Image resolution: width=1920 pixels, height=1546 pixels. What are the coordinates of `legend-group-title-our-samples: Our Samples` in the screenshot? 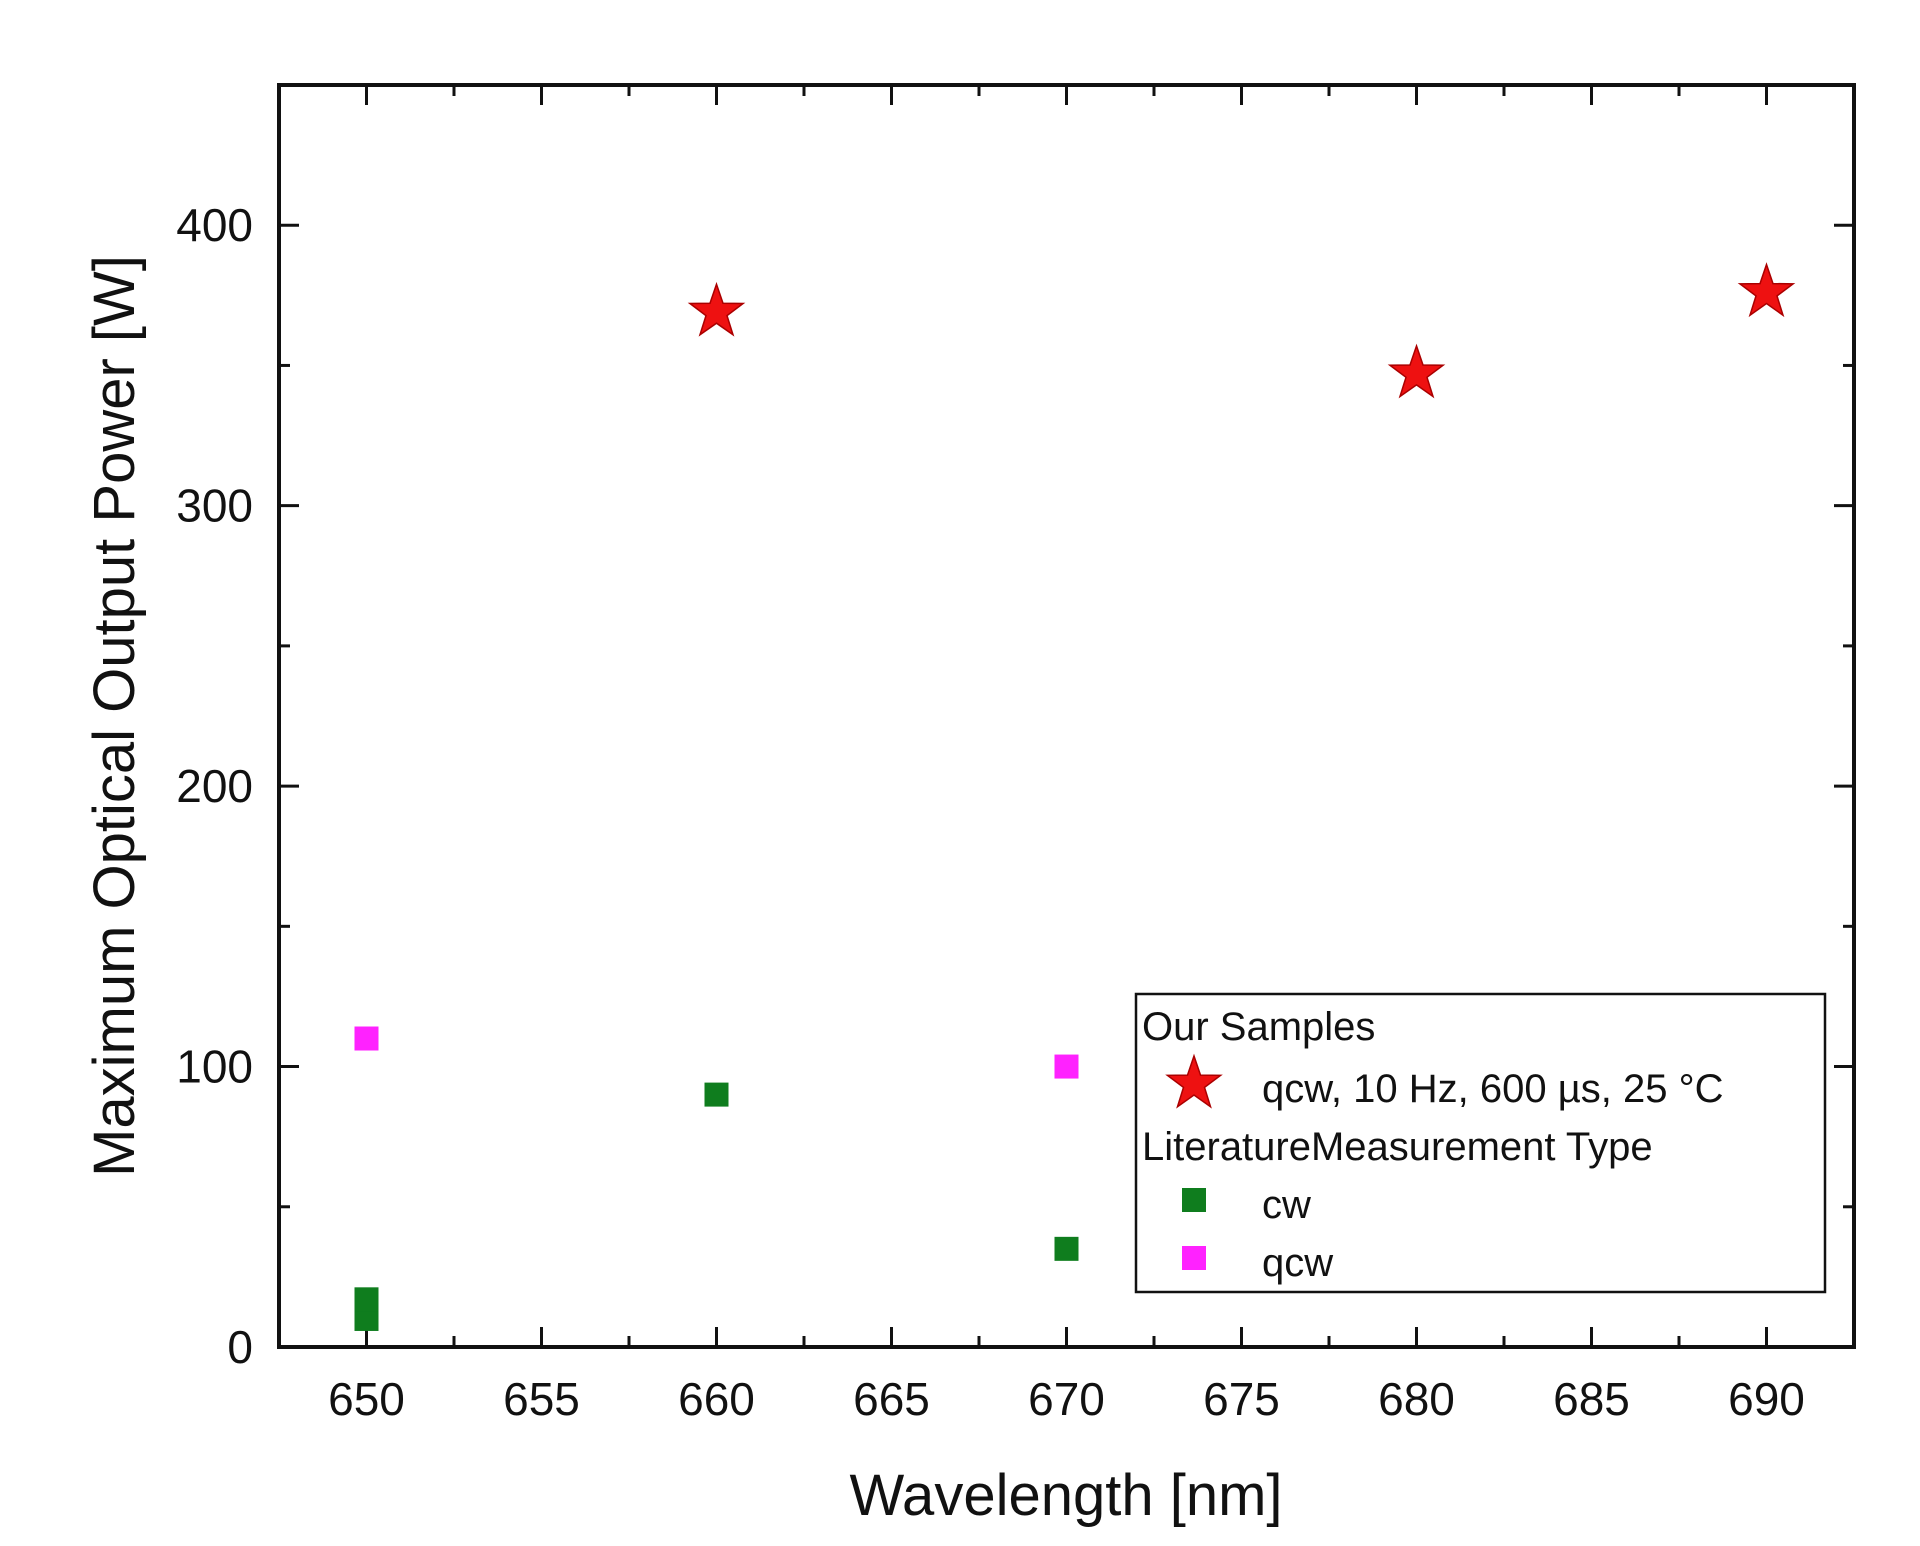 It's located at (1258, 1027).